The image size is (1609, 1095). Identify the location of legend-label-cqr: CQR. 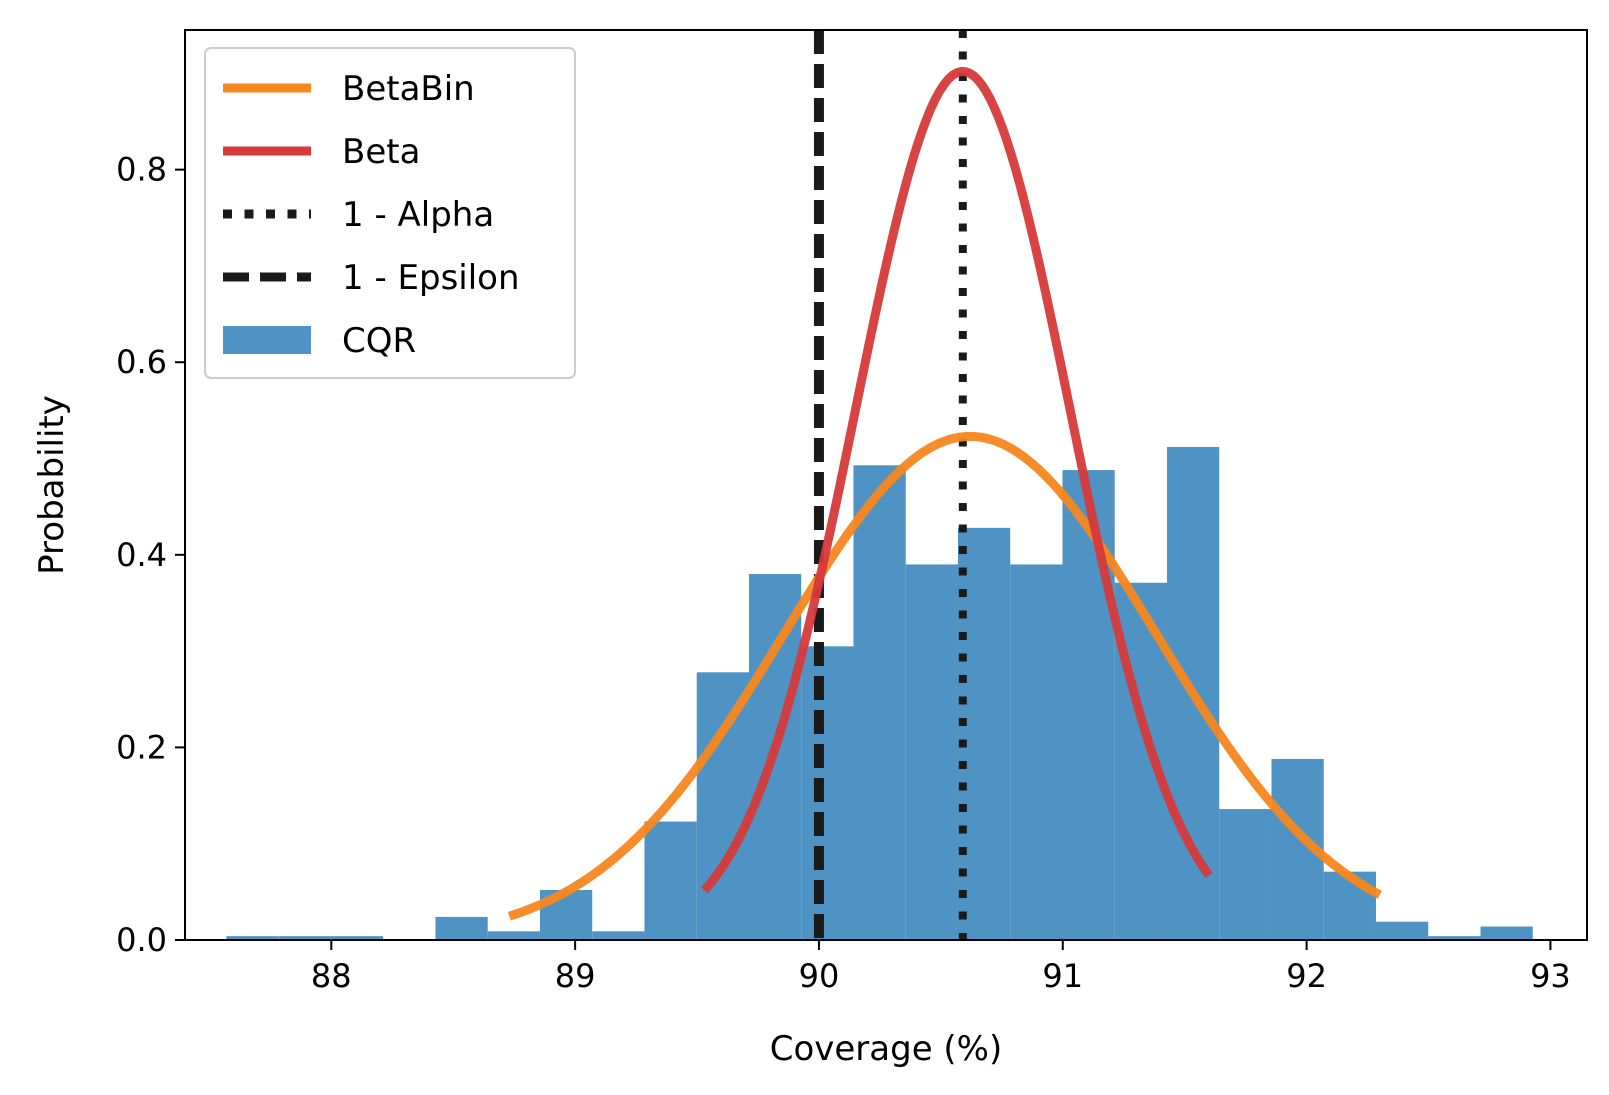
(379, 341).